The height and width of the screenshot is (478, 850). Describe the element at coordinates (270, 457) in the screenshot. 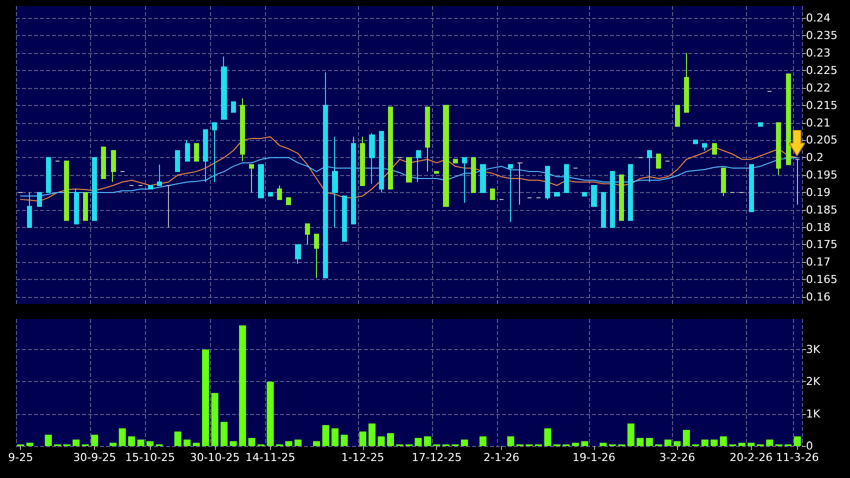

I see `x-tick-label: 14-11-25` at that location.